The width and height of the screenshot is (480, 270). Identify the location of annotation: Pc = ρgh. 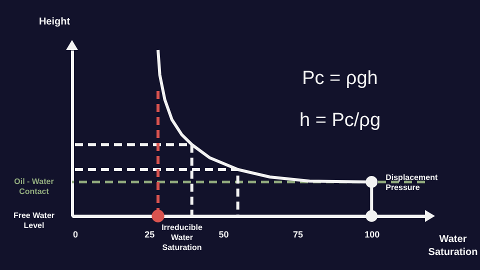
(340, 78).